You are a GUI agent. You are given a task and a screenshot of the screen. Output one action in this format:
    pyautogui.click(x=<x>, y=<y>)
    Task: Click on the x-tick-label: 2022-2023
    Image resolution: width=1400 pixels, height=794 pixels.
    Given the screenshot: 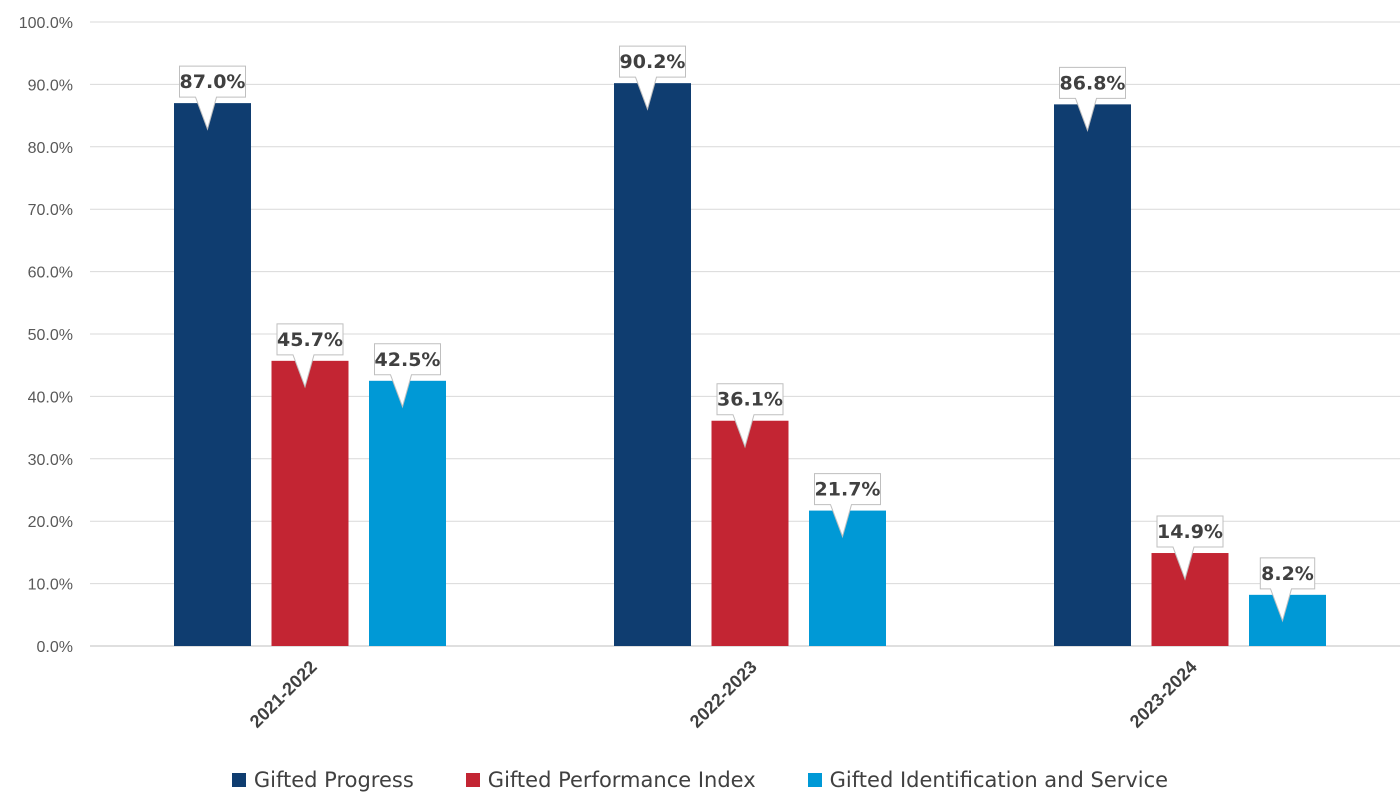 What is the action you would take?
    pyautogui.click(x=723, y=694)
    